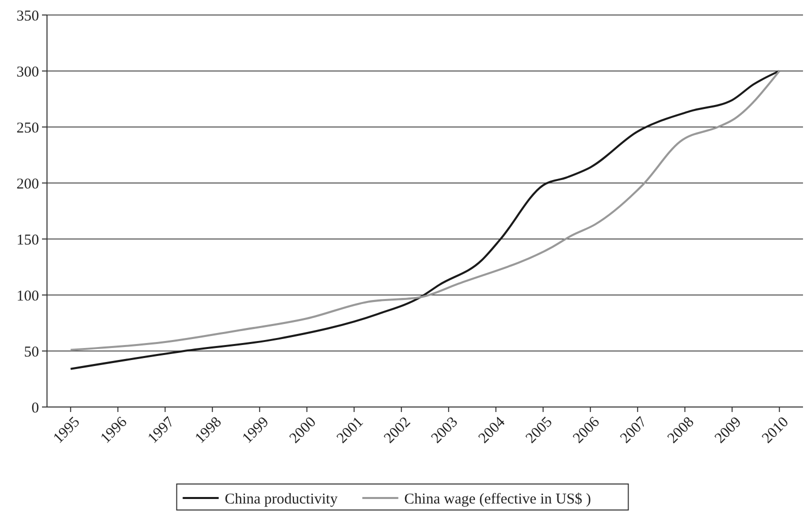 Image resolution: width=811 pixels, height=526 pixels. Describe the element at coordinates (35, 408) in the screenshot. I see `y-tick-label: 0` at that location.